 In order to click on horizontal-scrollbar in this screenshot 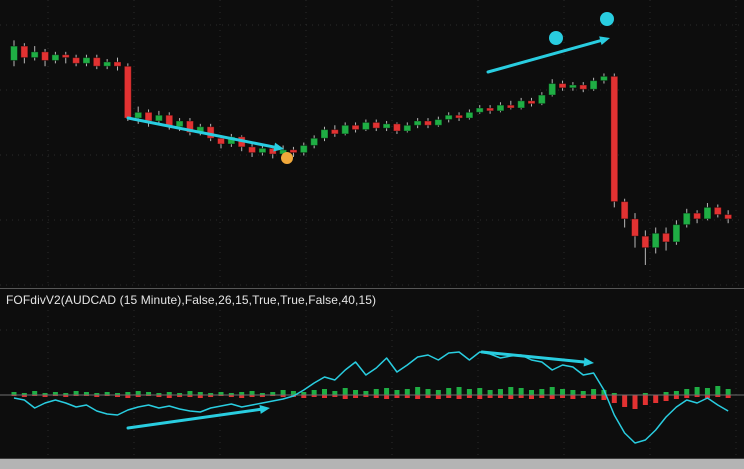, I will do `click(372, 463)`.